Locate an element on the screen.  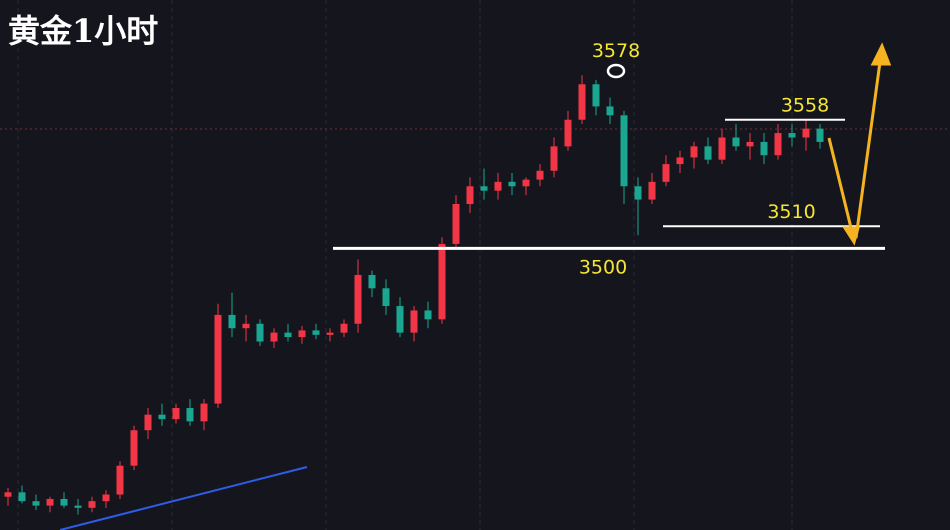
level-label: 3500 is located at coordinates (603, 267).